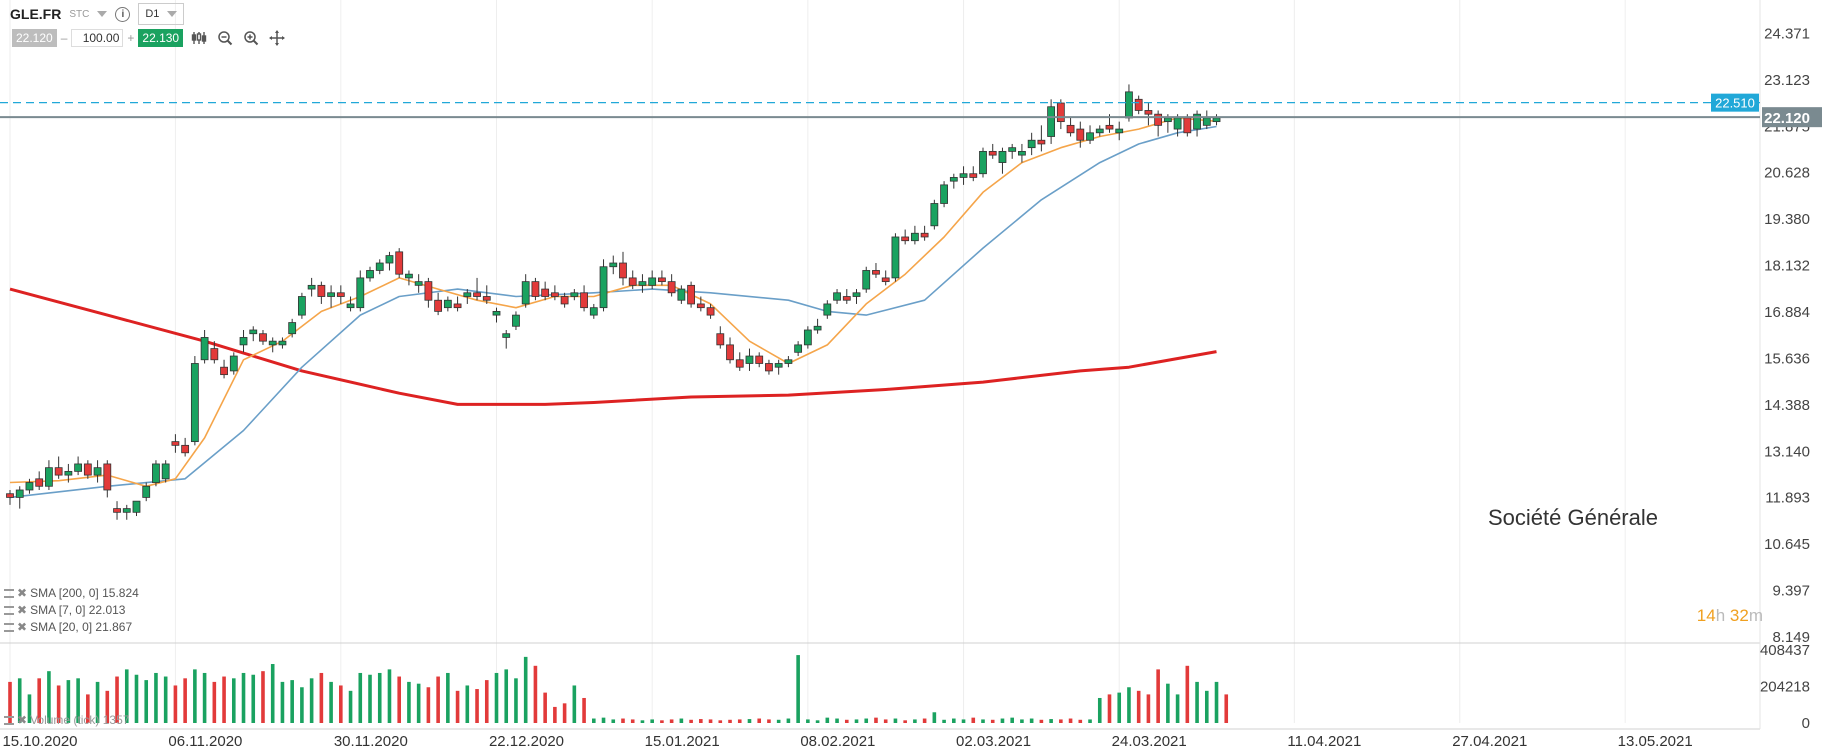 The height and width of the screenshot is (756, 1835). What do you see at coordinates (199, 38) in the screenshot?
I see `candlestick-type-icon` at bounding box center [199, 38].